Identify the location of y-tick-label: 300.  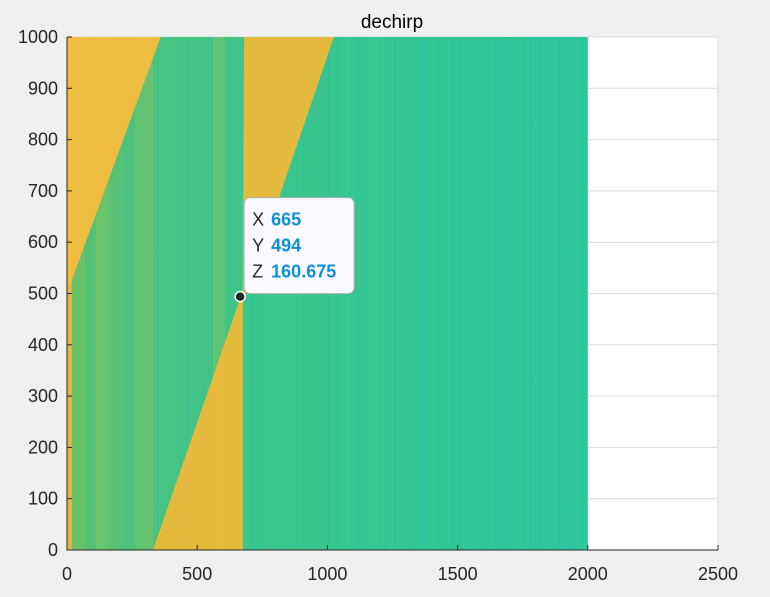
(43, 396).